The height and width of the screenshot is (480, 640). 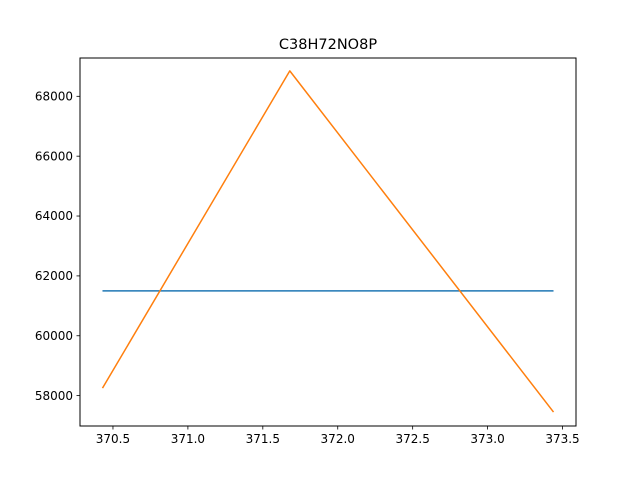 I want to click on x-axis: 370.5 371.0 371.5 372.0 372.5 373.0 373.5, so click(x=338, y=436).